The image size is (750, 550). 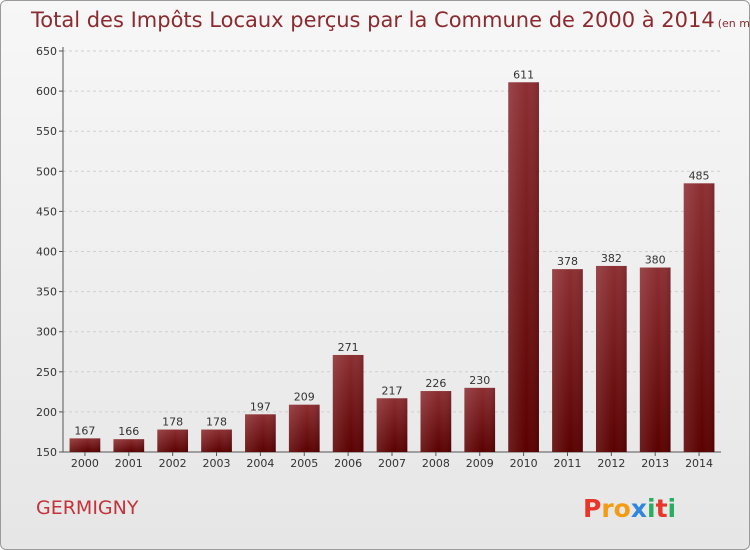 What do you see at coordinates (479, 380) in the screenshot?
I see `value-label: 230` at bounding box center [479, 380].